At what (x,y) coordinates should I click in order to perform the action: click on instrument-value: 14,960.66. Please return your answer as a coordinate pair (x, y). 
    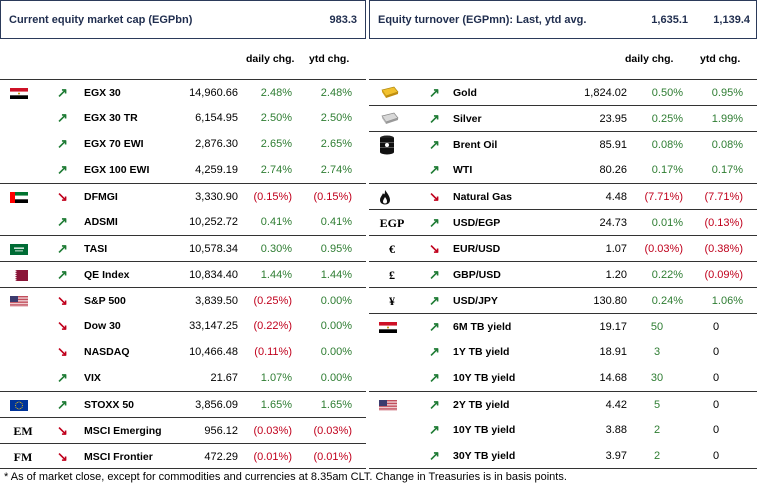
    Looking at the image, I should click on (213, 93).